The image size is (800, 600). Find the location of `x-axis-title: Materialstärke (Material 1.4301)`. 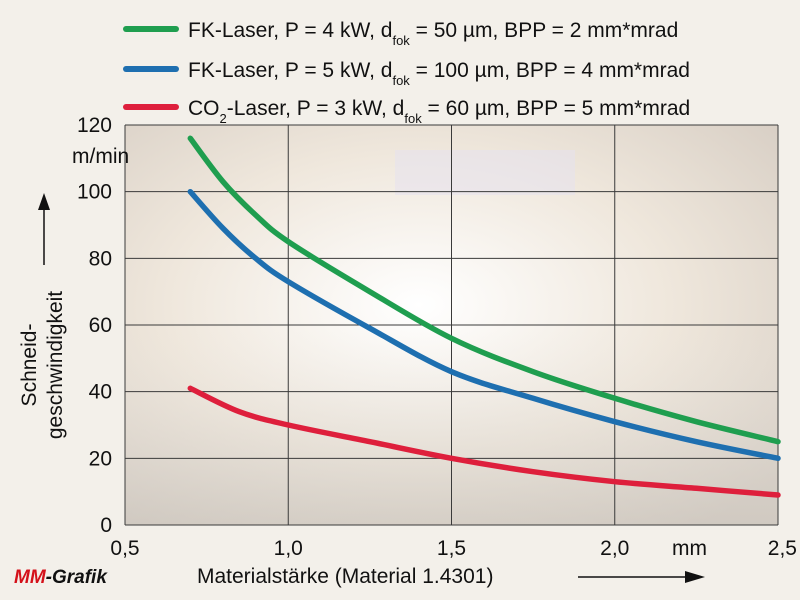

x-axis-title: Materialstärke (Material 1.4301) is located at coordinates (345, 576).